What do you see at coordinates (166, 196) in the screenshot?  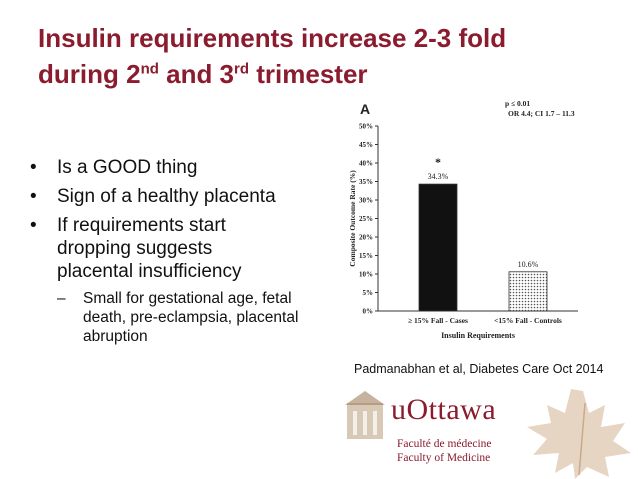 I see `bullet-text: Sign of a healthy placenta` at bounding box center [166, 196].